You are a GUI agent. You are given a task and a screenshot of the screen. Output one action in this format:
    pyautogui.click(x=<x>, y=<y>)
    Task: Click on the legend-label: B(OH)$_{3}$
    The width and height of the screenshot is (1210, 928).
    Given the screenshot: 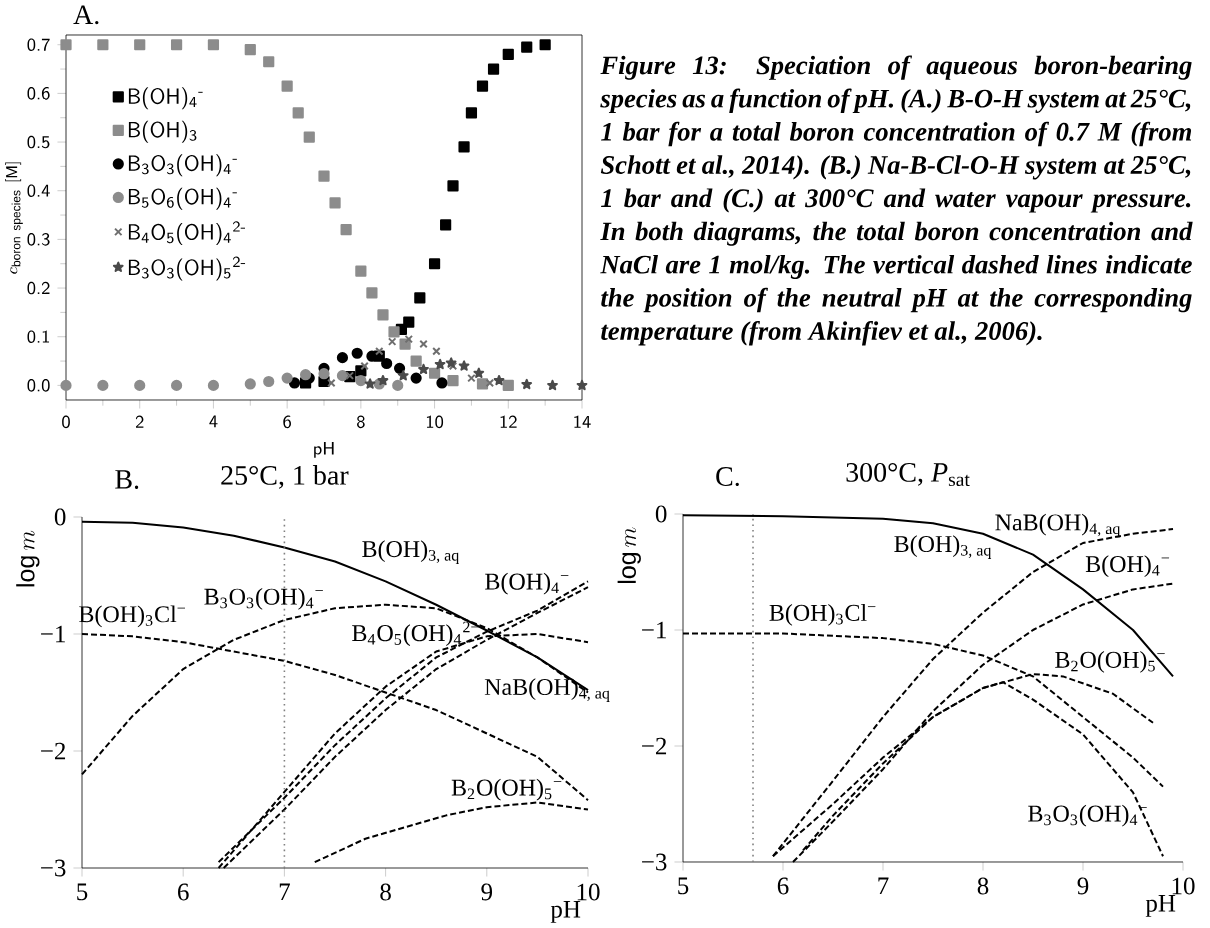 What is the action you would take?
    pyautogui.click(x=162, y=131)
    